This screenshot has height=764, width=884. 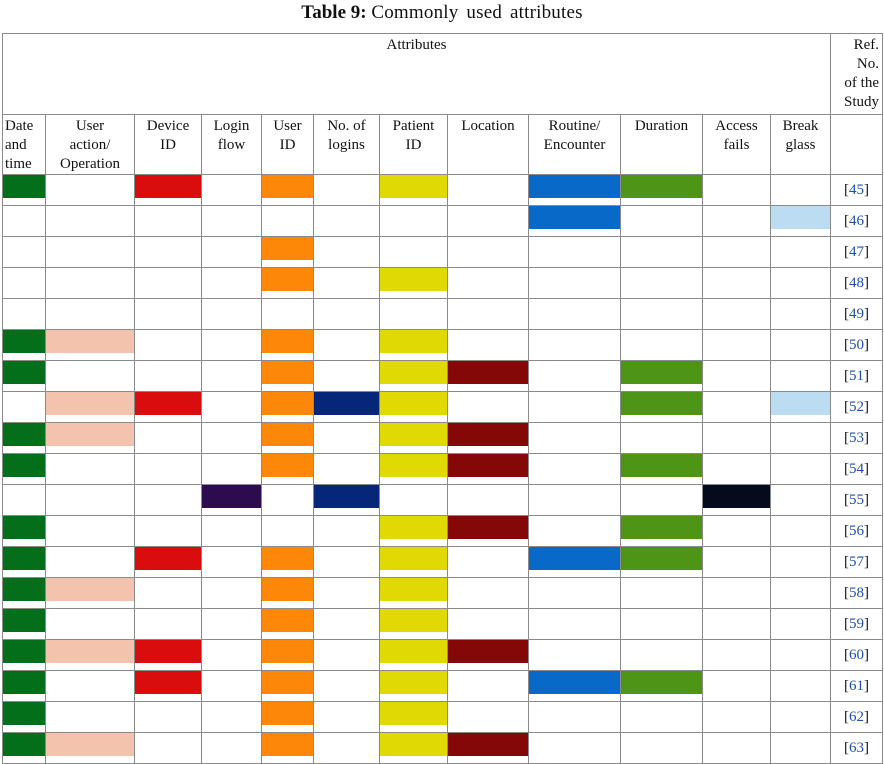 What do you see at coordinates (856, 437) in the screenshot?
I see `ref-link: 53` at bounding box center [856, 437].